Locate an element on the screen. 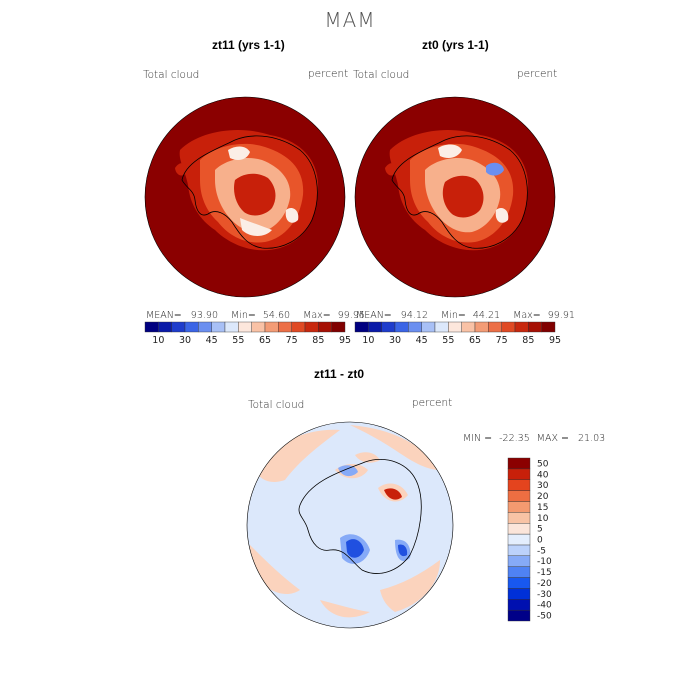 This screenshot has height=700, width=700. panel-1-colorbar-tick-label: 95 is located at coordinates (345, 340).